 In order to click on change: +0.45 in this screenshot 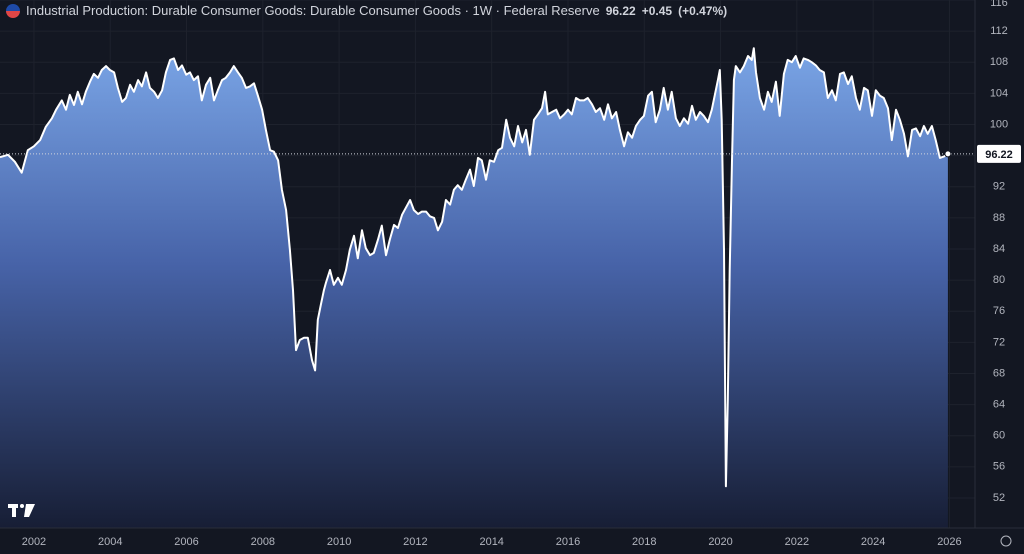, I will do `click(657, 10)`.